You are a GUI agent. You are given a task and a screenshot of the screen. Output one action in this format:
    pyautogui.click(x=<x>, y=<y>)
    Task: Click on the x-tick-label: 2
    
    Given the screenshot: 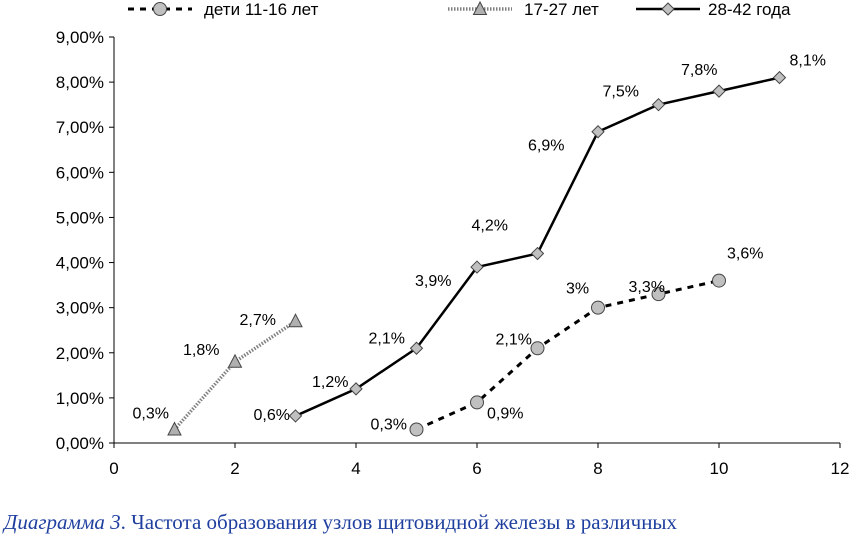 What is the action you would take?
    pyautogui.click(x=234, y=468)
    